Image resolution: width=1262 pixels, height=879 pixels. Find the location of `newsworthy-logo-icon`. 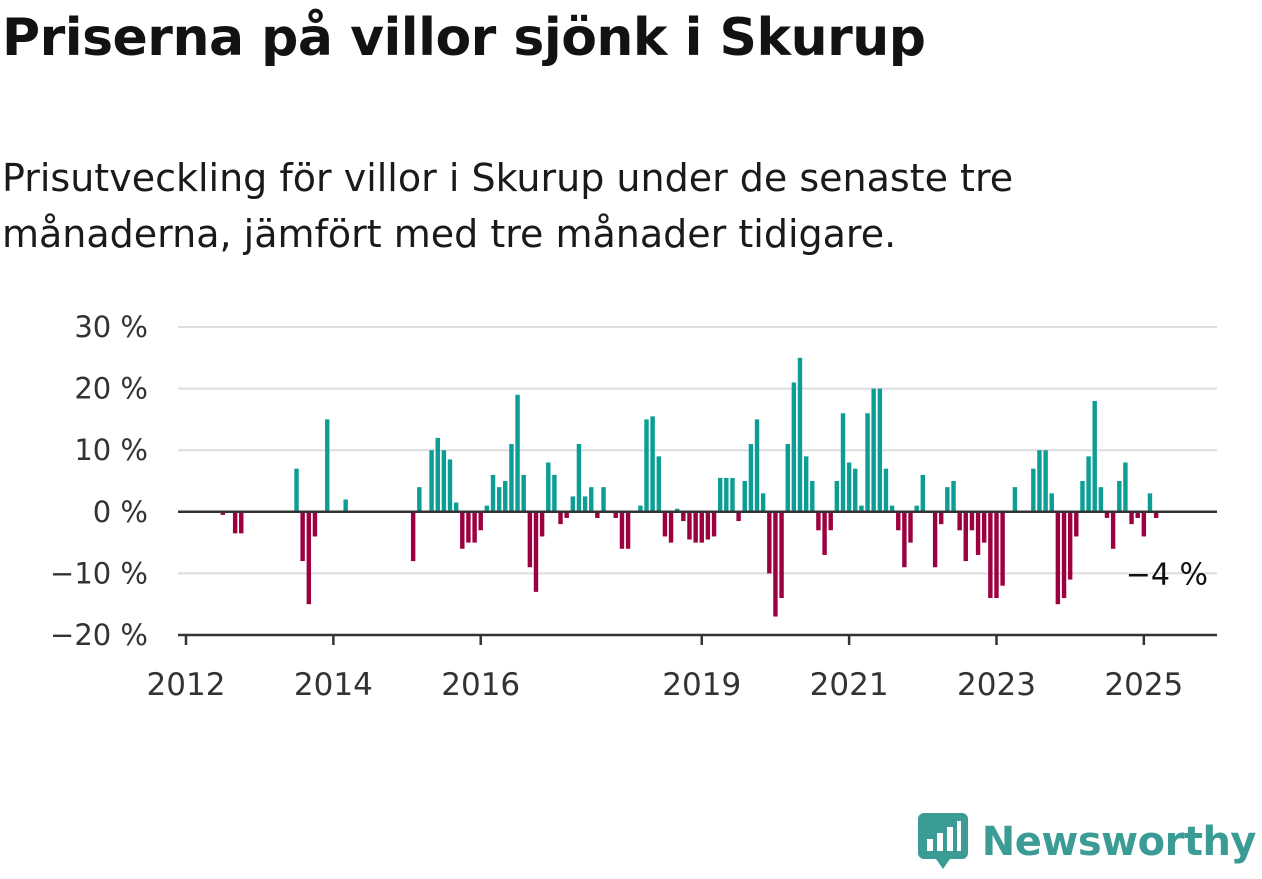

newsworthy-logo-icon is located at coordinates (942, 841).